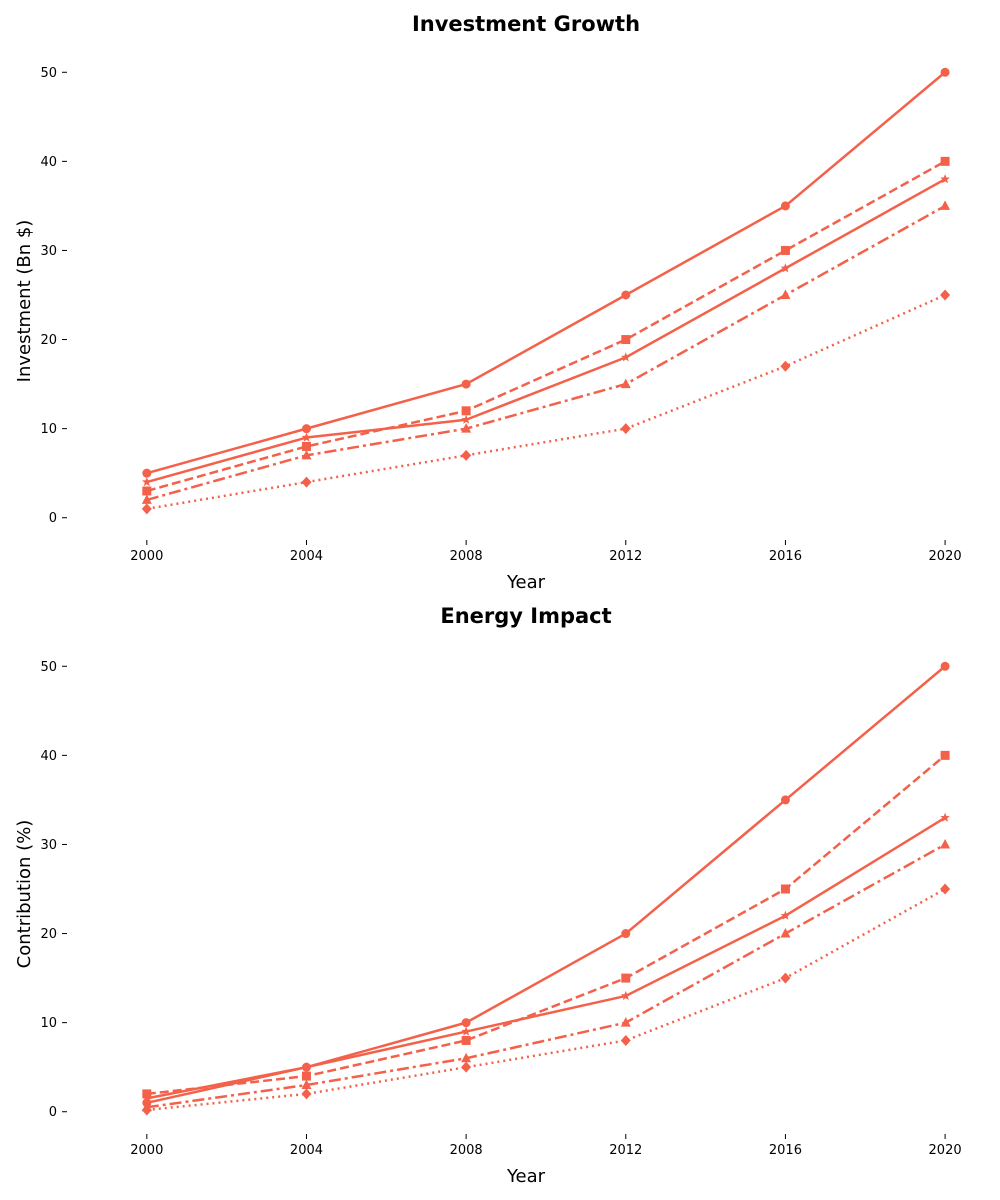 Image resolution: width=1000 pixels, height=1200 pixels. What do you see at coordinates (24, 894) in the screenshot?
I see `y-axis-label: Contribution (%)` at bounding box center [24, 894].